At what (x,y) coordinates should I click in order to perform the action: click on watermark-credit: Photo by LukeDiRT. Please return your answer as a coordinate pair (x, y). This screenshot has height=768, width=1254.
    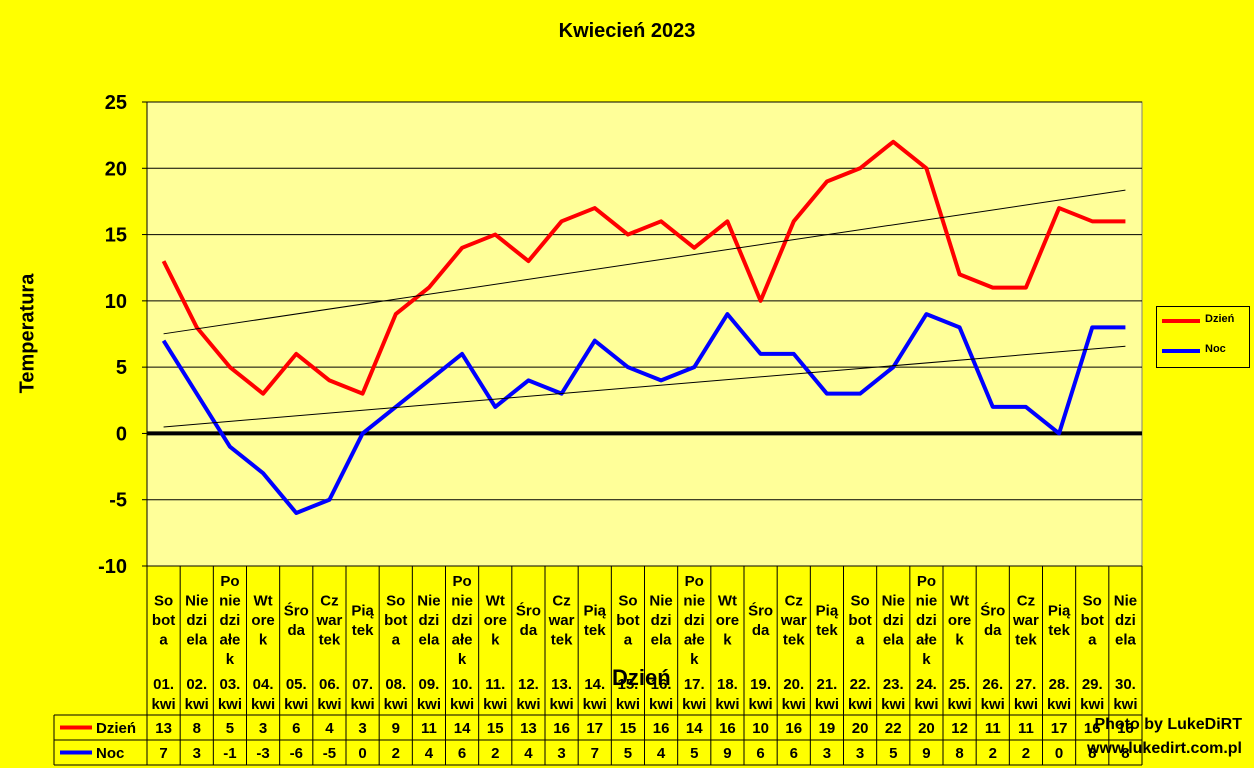
    Looking at the image, I should click on (1168, 724).